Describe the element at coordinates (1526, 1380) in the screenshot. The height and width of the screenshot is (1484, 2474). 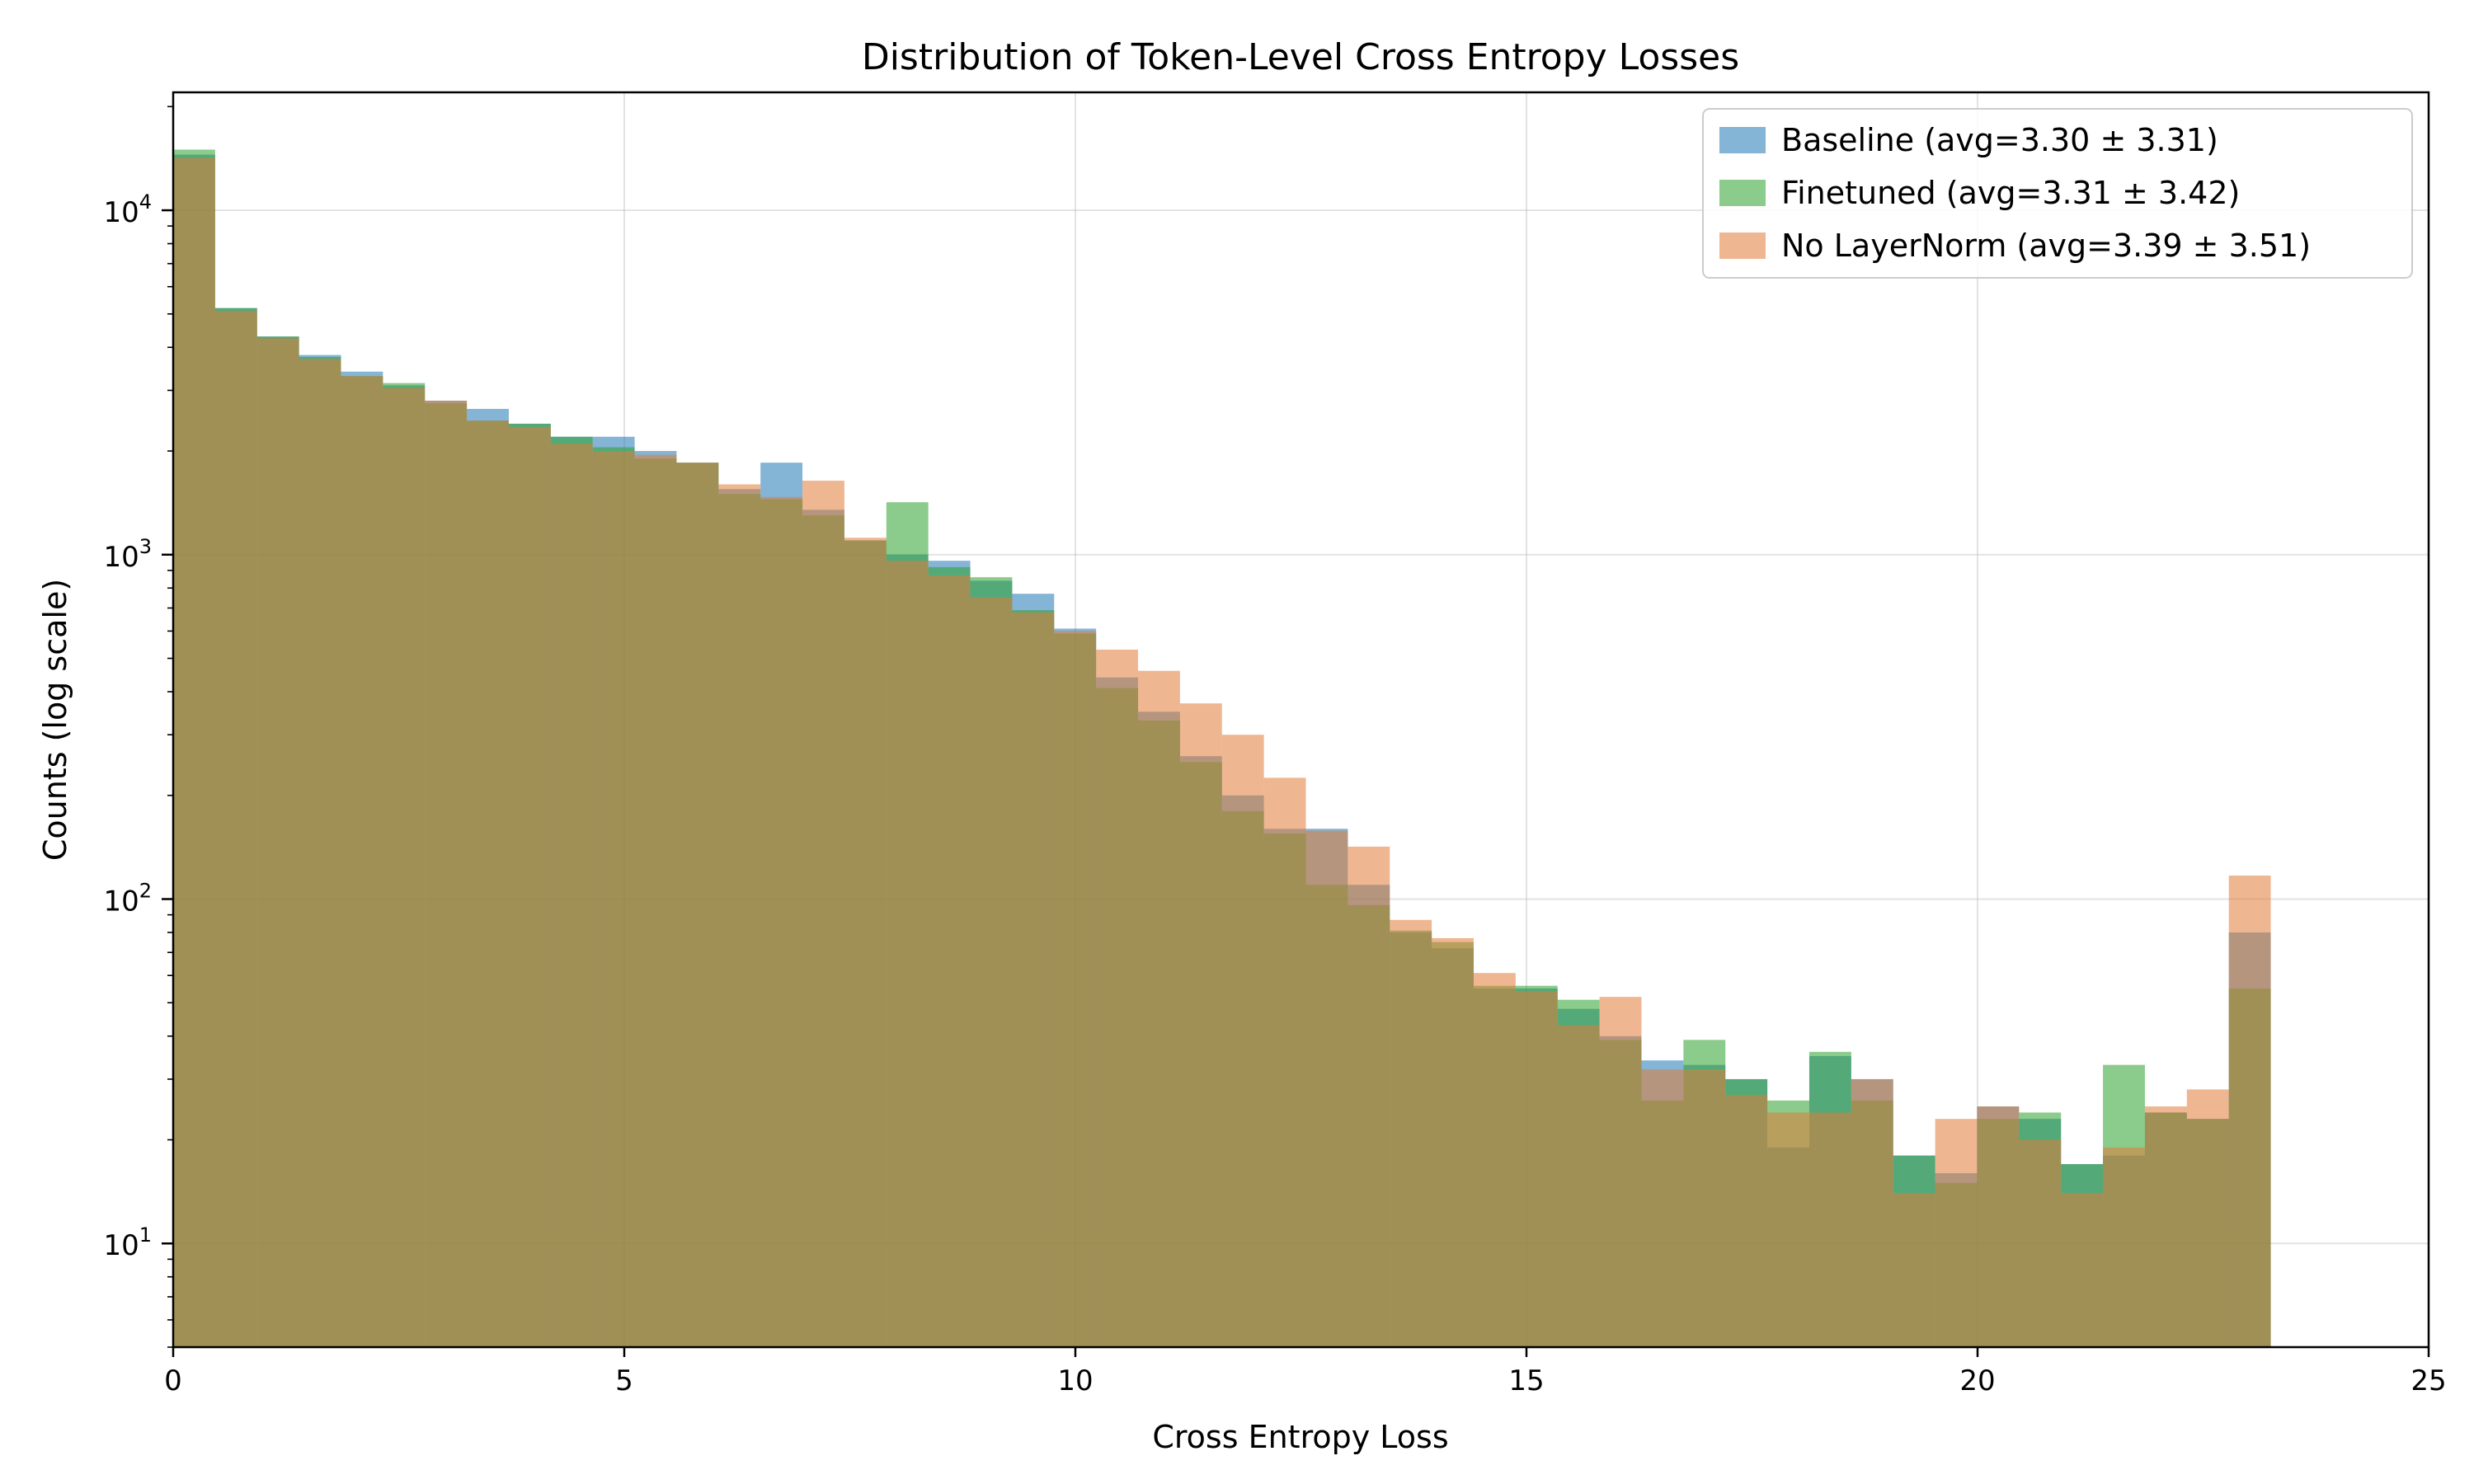
I see `x-tick-label-3: 15` at that location.